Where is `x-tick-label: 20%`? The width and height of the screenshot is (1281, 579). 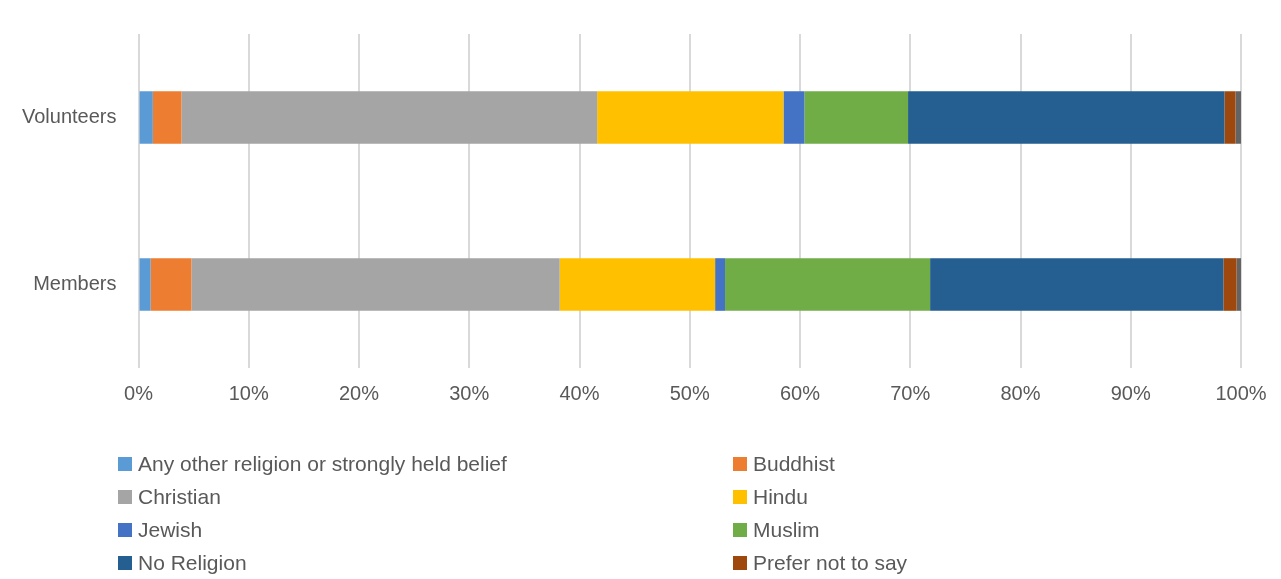 x-tick-label: 20% is located at coordinates (359, 392).